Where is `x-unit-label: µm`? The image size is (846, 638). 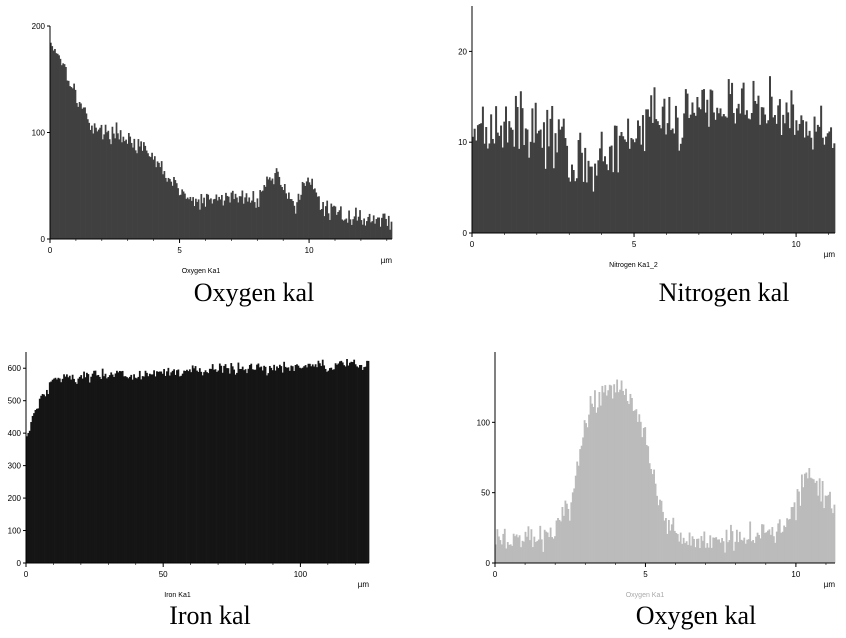 x-unit-label: µm is located at coordinates (387, 260).